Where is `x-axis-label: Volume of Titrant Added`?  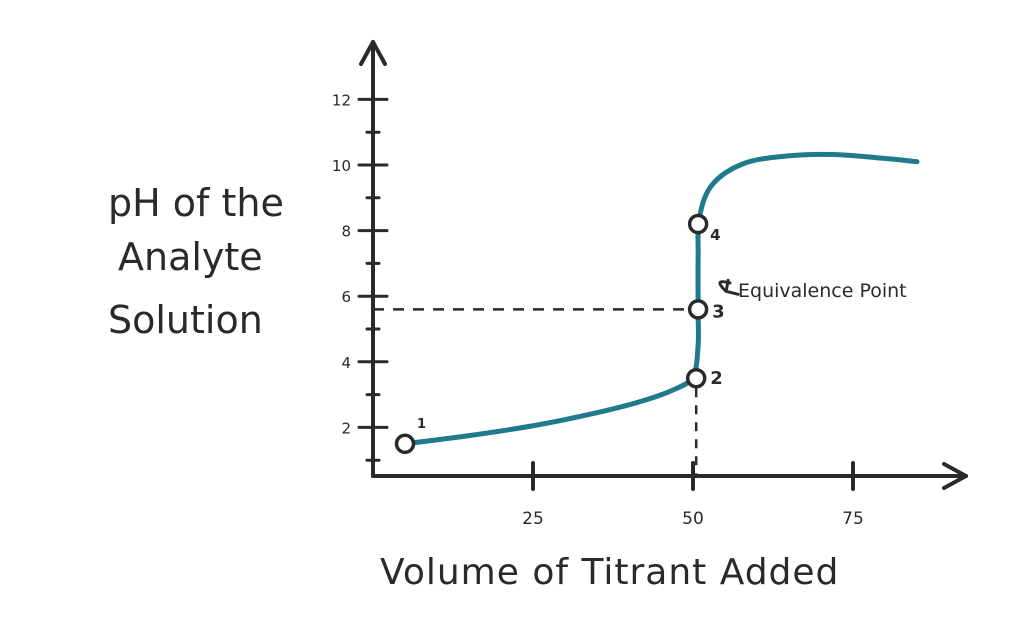
x-axis-label: Volume of Titrant Added is located at coordinates (609, 572).